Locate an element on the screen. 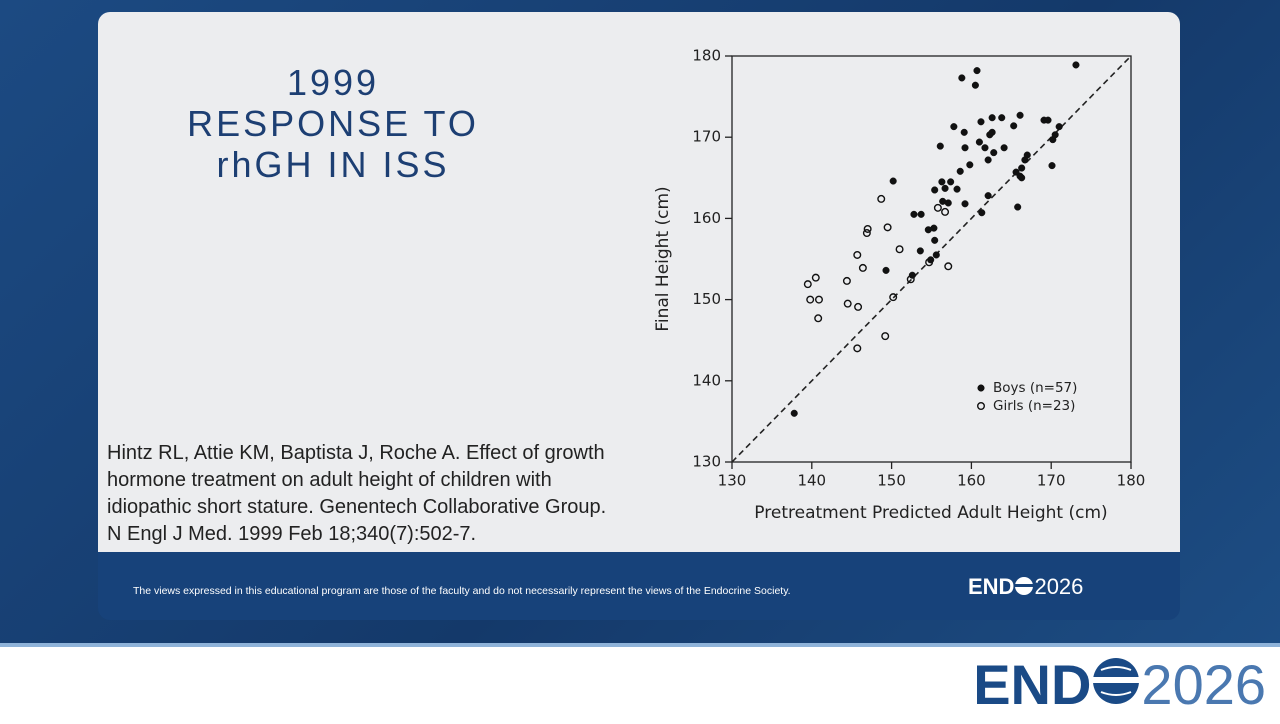  x-tick-label: 150 is located at coordinates (891, 481).